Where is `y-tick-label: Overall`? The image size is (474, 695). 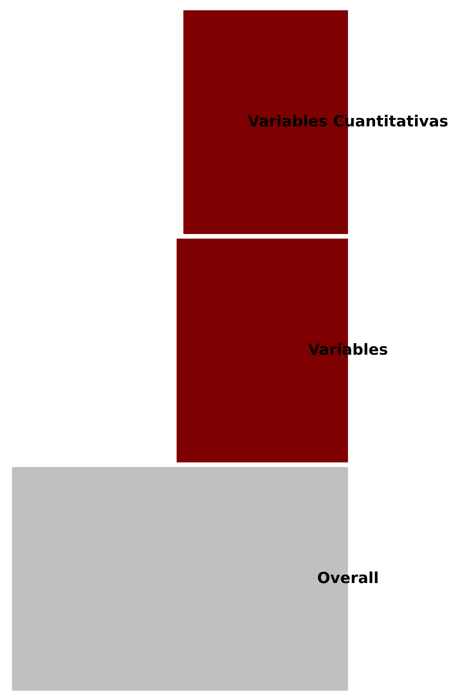
y-tick-label: Overall is located at coordinates (348, 577).